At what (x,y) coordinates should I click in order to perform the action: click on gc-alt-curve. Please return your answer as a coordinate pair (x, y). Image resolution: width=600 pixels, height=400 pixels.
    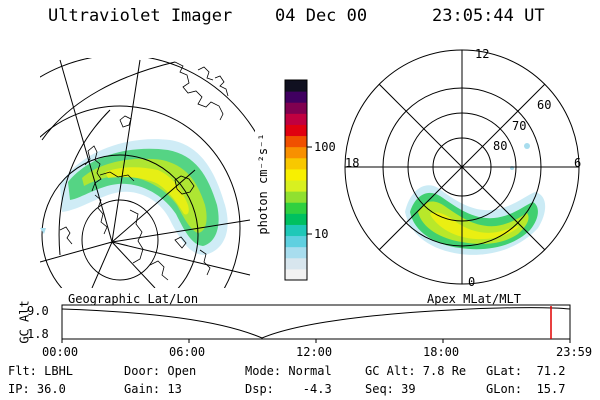
    Looking at the image, I should click on (316, 323).